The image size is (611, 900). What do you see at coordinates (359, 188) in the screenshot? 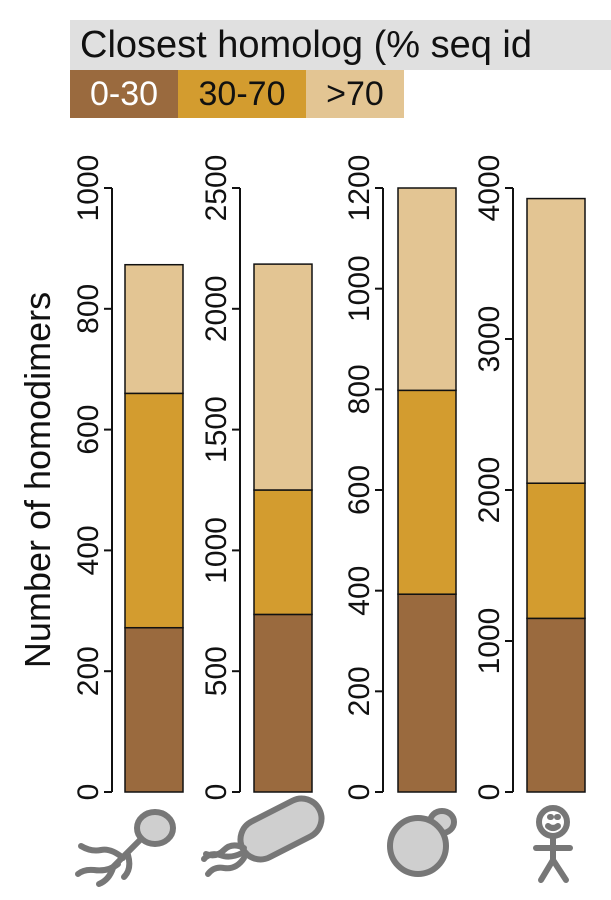
I see `y-tick-label: 1200` at bounding box center [359, 188].